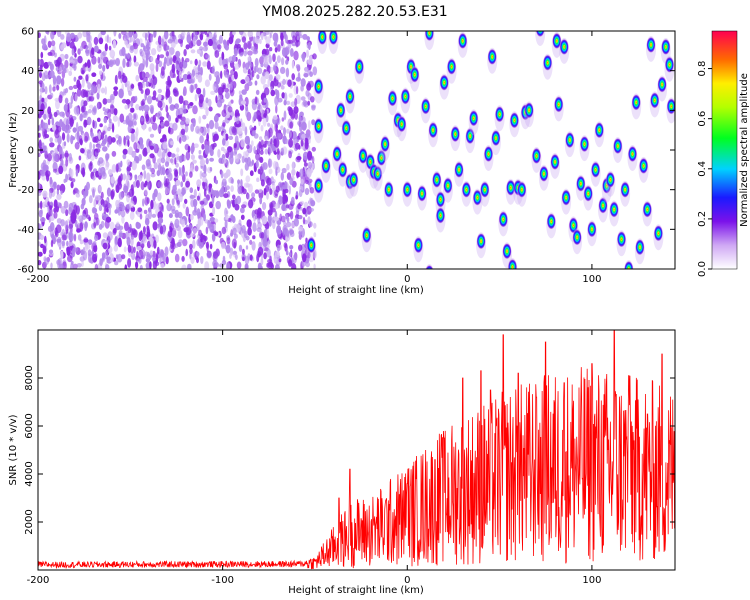  What do you see at coordinates (702, 219) in the screenshot?
I see `colorbar-tick-label: 0.2` at bounding box center [702, 219].